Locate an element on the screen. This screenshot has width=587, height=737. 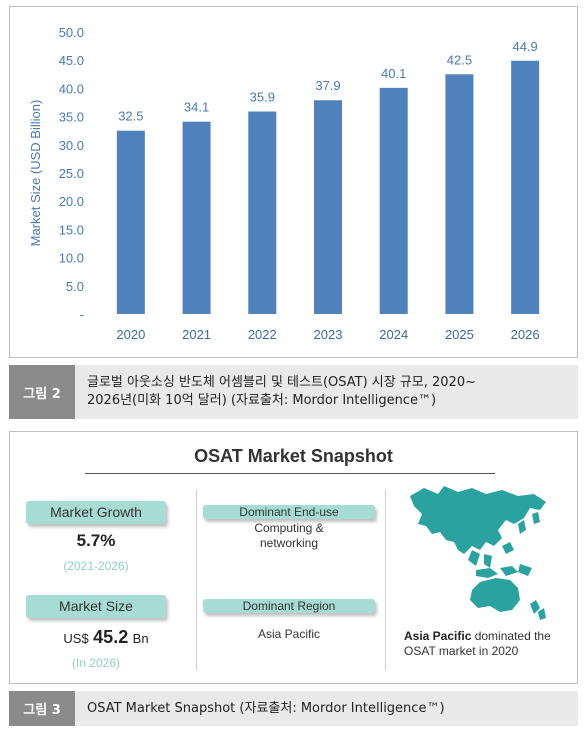
data-label: 32.5 is located at coordinates (130, 116).